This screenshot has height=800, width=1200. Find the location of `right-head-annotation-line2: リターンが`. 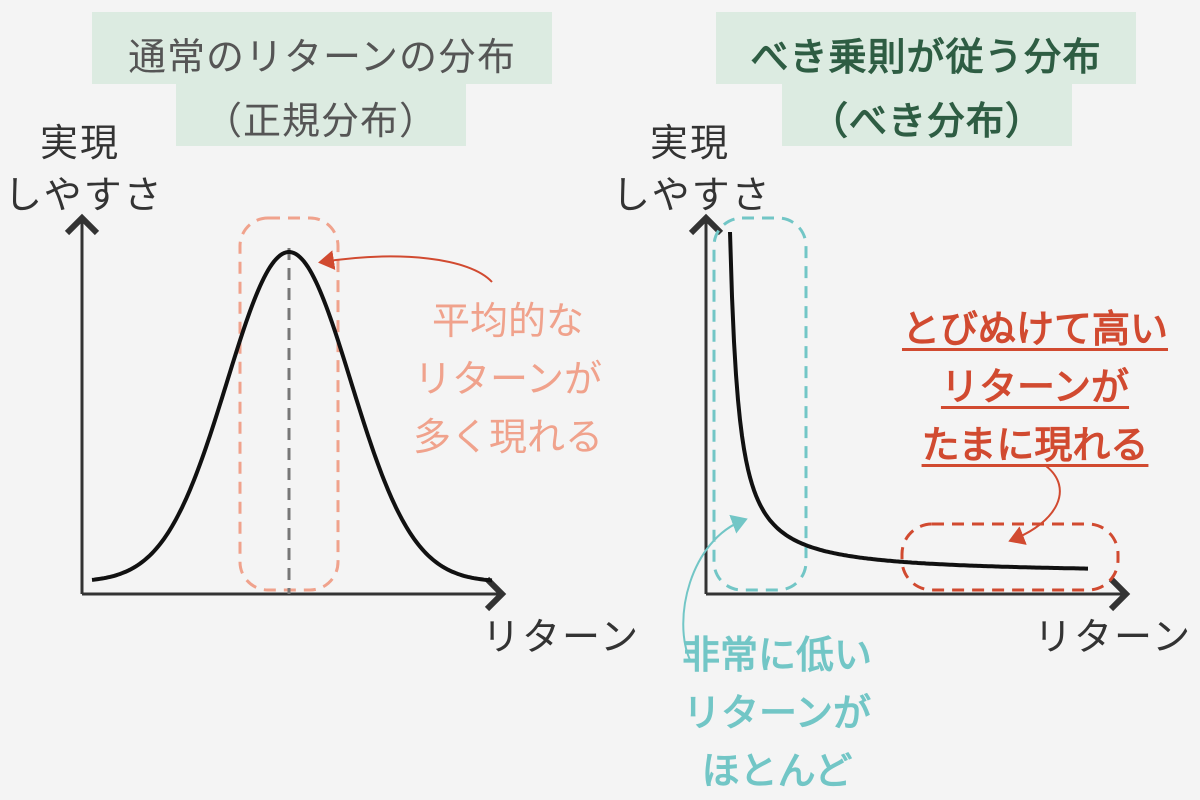

right-head-annotation-line2: リターンが is located at coordinates (777, 713).